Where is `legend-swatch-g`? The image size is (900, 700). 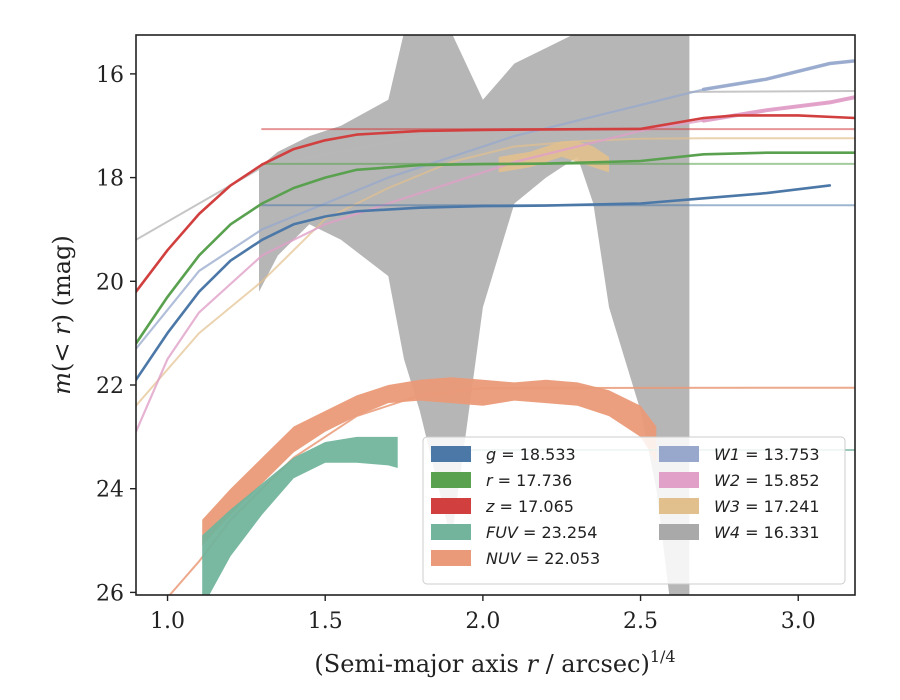
legend-swatch-g is located at coordinates (451, 454).